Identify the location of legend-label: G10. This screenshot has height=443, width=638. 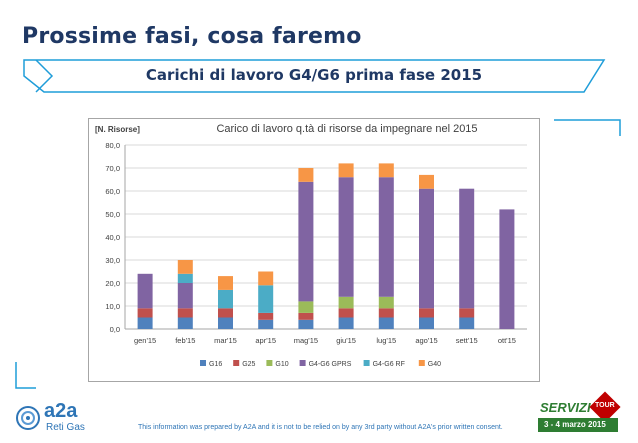
(281, 364).